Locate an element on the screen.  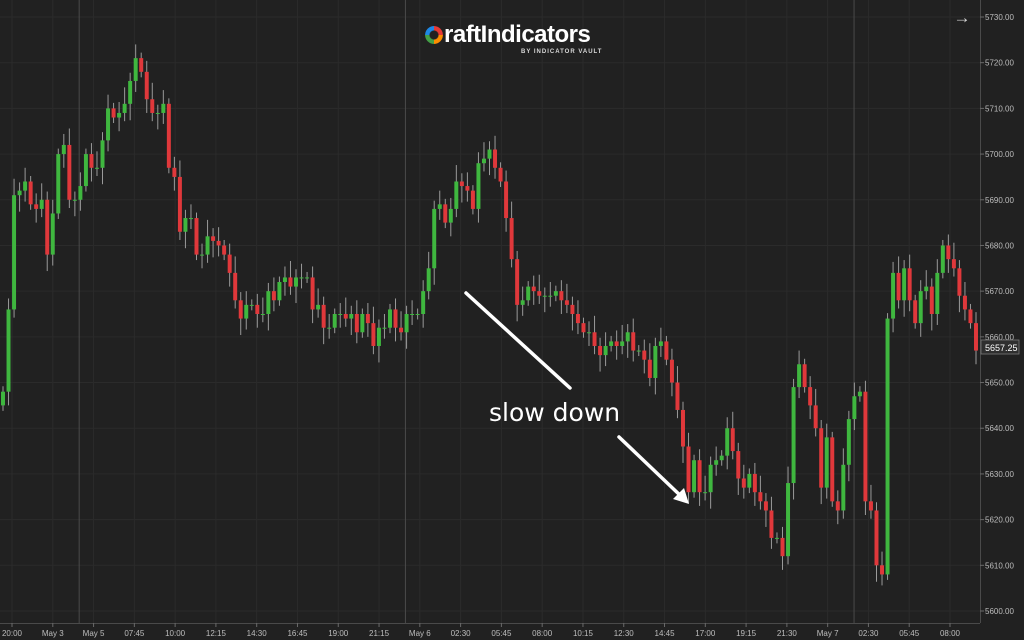
y-tick-label: 5600.00 is located at coordinates (999, 611).